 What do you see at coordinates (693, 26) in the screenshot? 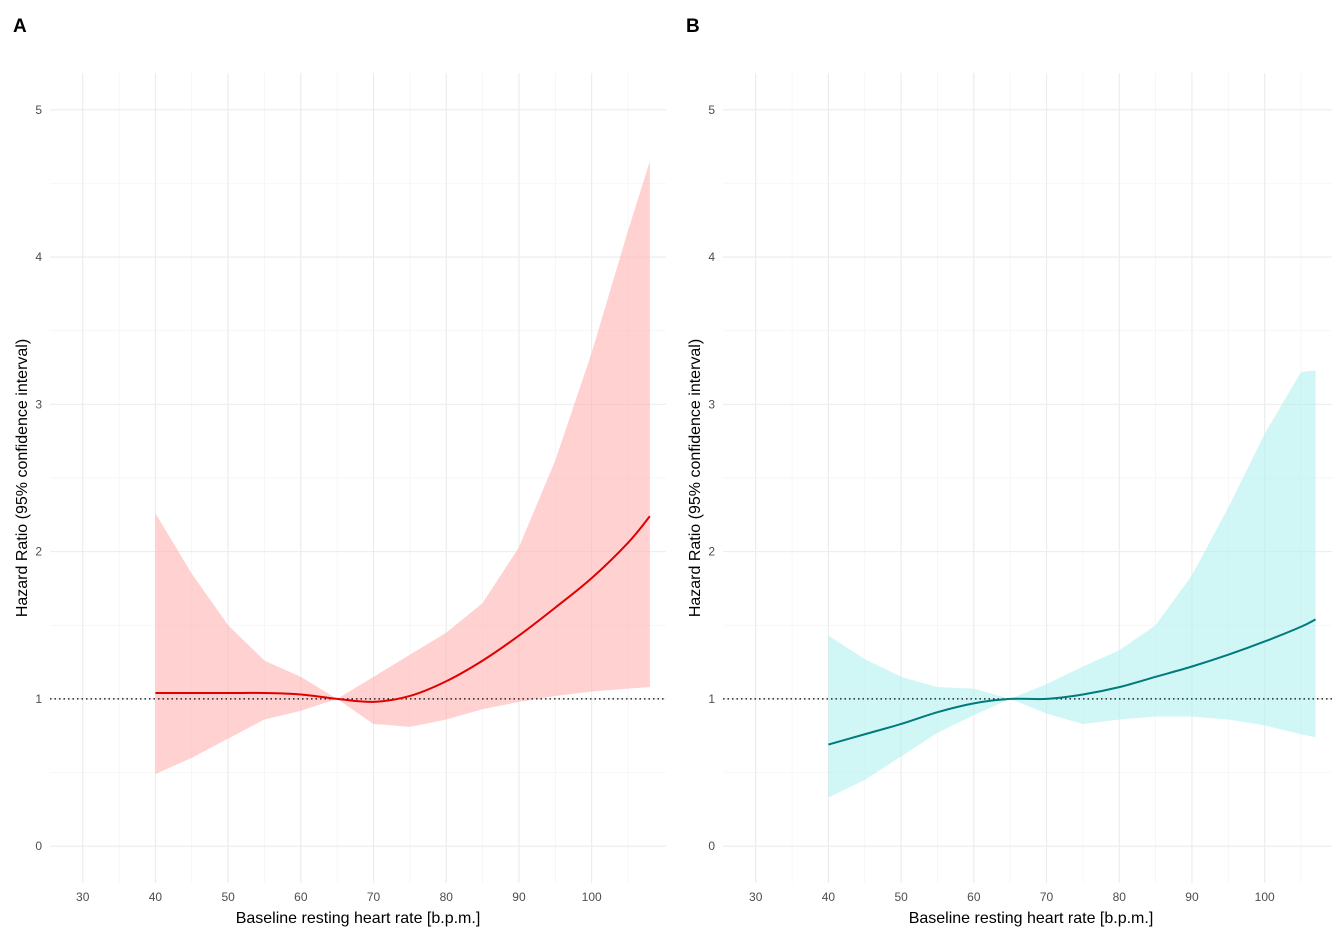
I see `panel-label: B` at bounding box center [693, 26].